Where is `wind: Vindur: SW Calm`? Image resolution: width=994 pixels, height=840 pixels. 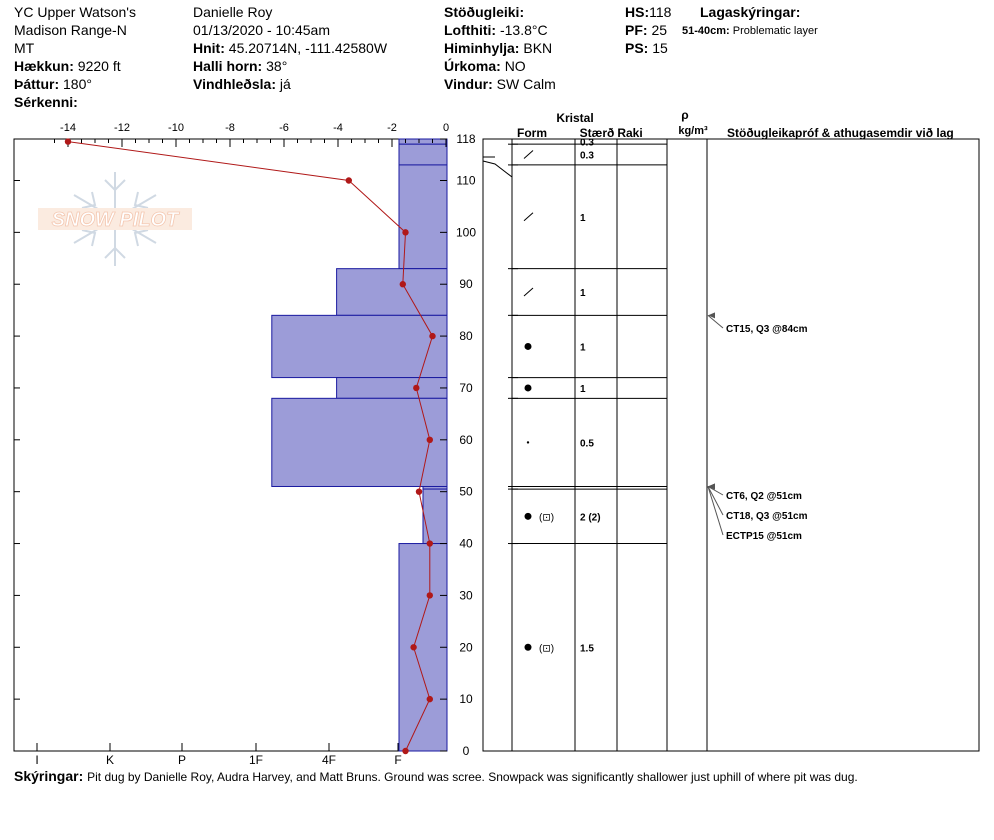 wind: Vindur: SW Calm is located at coordinates (500, 84).